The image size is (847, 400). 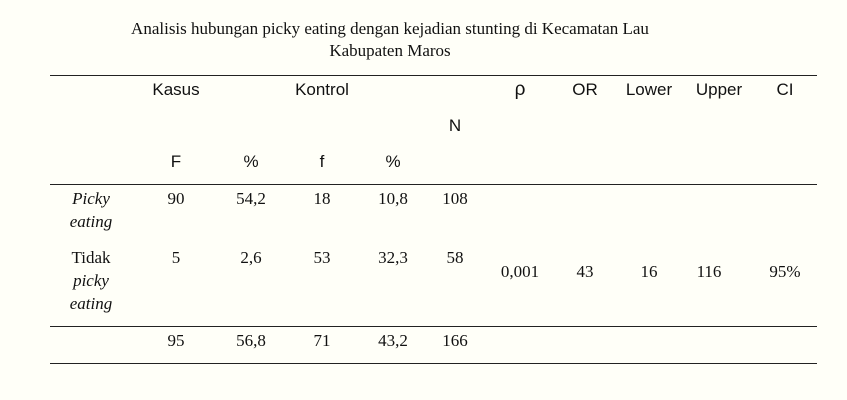 What do you see at coordinates (176, 89) in the screenshot?
I see `header-kasus: Kasus` at bounding box center [176, 89].